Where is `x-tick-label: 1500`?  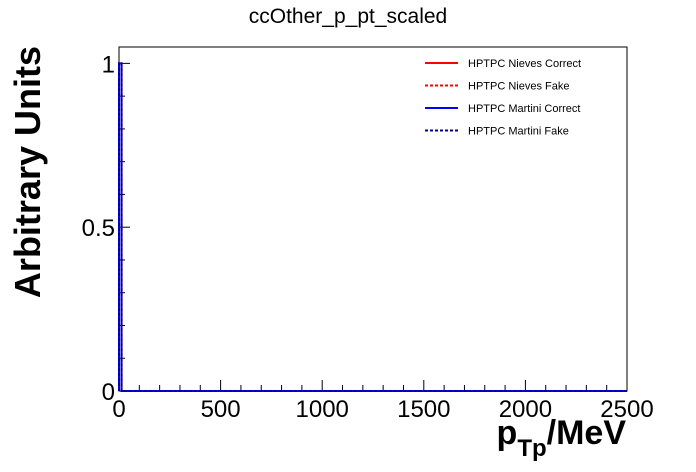 x-tick-label: 1500 is located at coordinates (423, 409).